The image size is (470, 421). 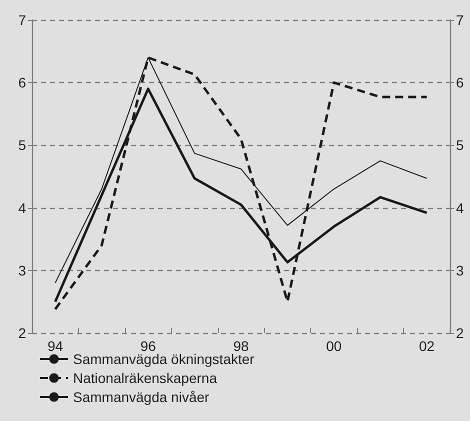 I want to click on legend-label: Sammanvägda ökningstakter, so click(x=164, y=359).